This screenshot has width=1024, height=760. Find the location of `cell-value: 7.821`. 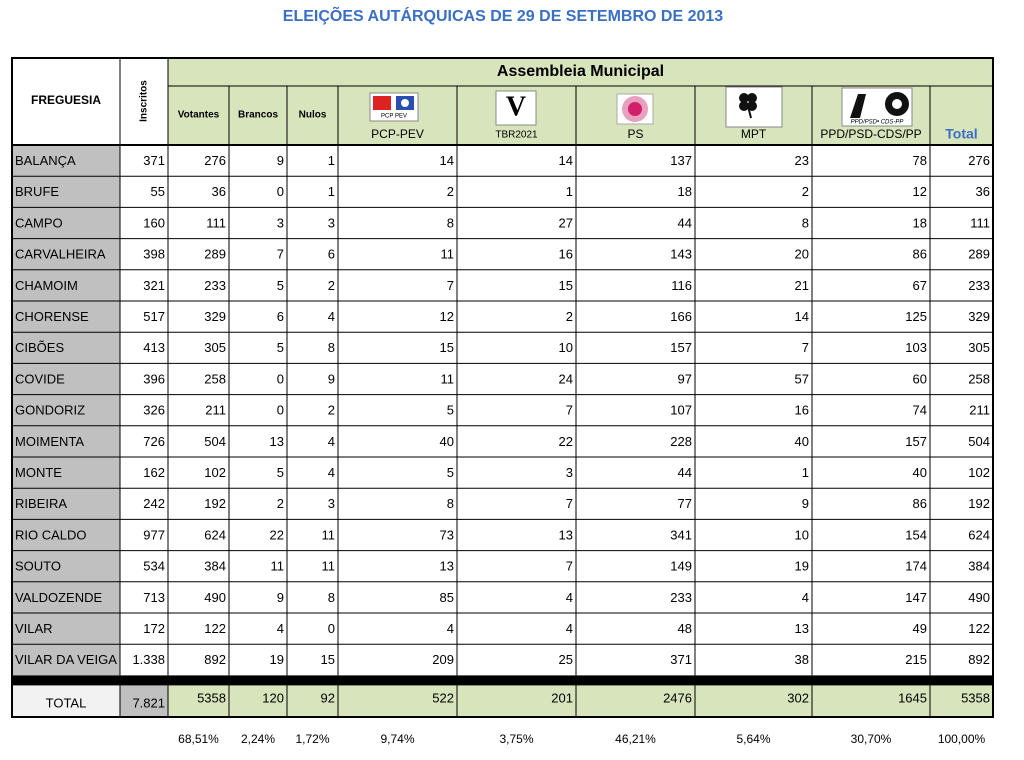

cell-value: 7.821 is located at coordinates (148, 703).